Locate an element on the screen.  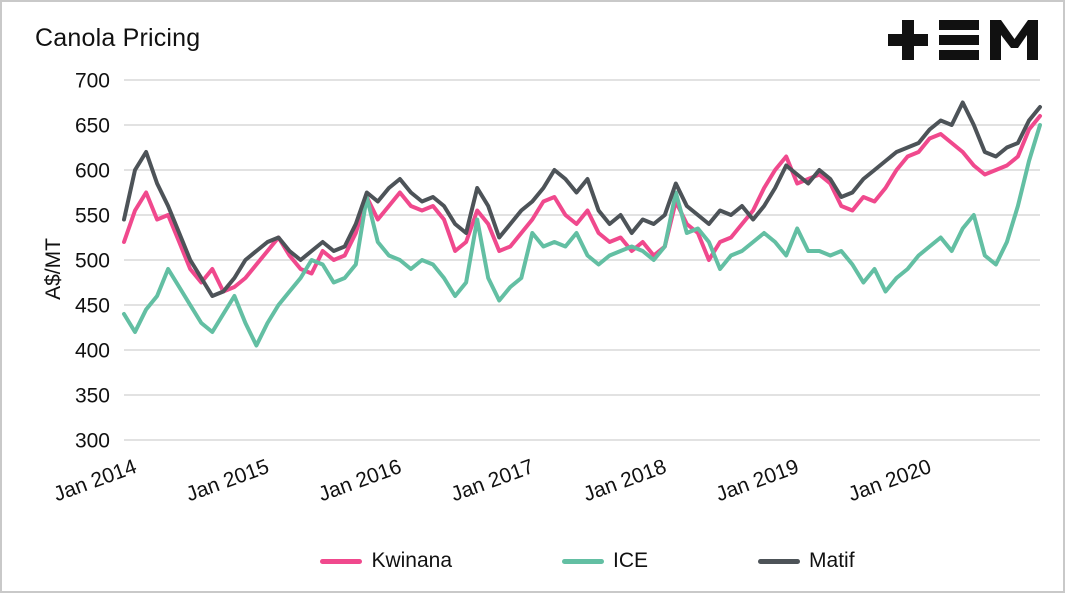
svg-text: Jan 2015 is located at coordinates (227, 480).